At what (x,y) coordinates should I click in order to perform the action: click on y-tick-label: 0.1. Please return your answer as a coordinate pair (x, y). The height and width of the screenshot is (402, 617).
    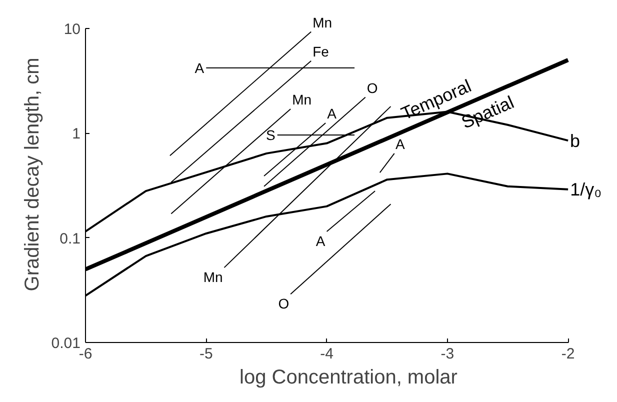
    Looking at the image, I should click on (70, 239).